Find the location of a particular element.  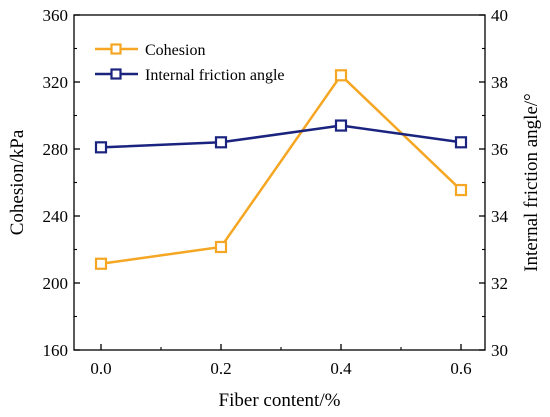

right-y-tick-label: 30 is located at coordinates (499, 350).